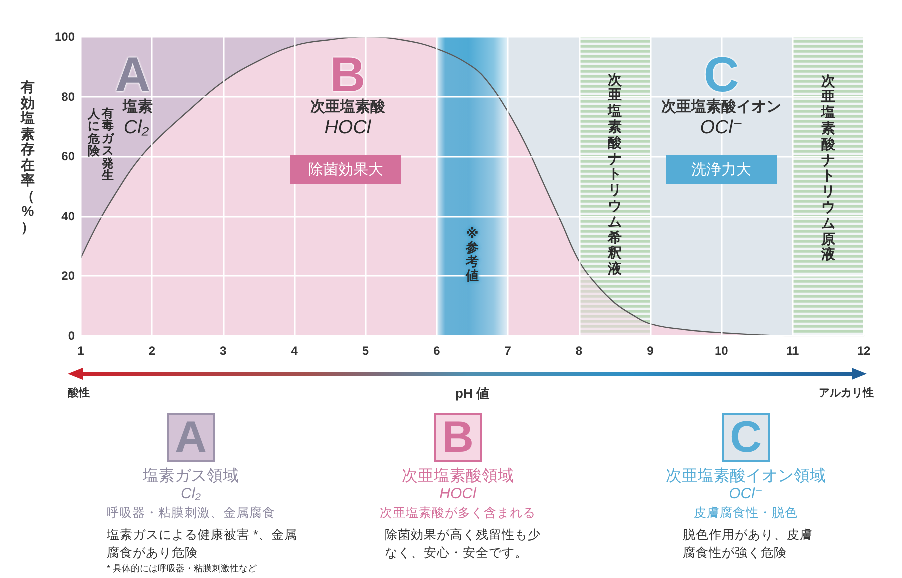  What do you see at coordinates (748, 544) in the screenshot?
I see `text: 脱色作用があり、皮膚腐食性が強く危険` at bounding box center [748, 544].